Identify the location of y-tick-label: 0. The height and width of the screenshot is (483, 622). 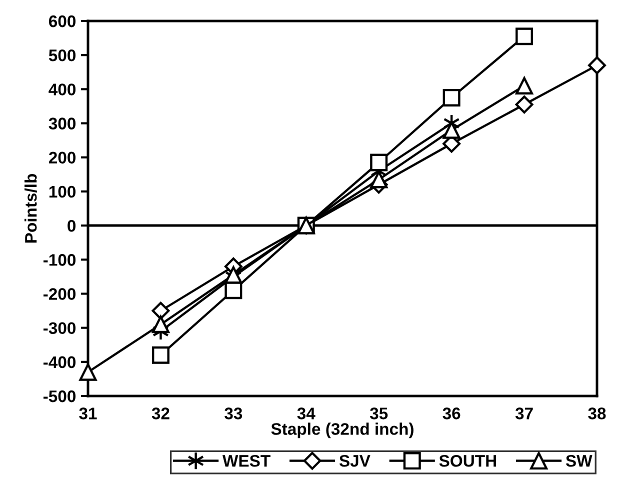
(72, 226).